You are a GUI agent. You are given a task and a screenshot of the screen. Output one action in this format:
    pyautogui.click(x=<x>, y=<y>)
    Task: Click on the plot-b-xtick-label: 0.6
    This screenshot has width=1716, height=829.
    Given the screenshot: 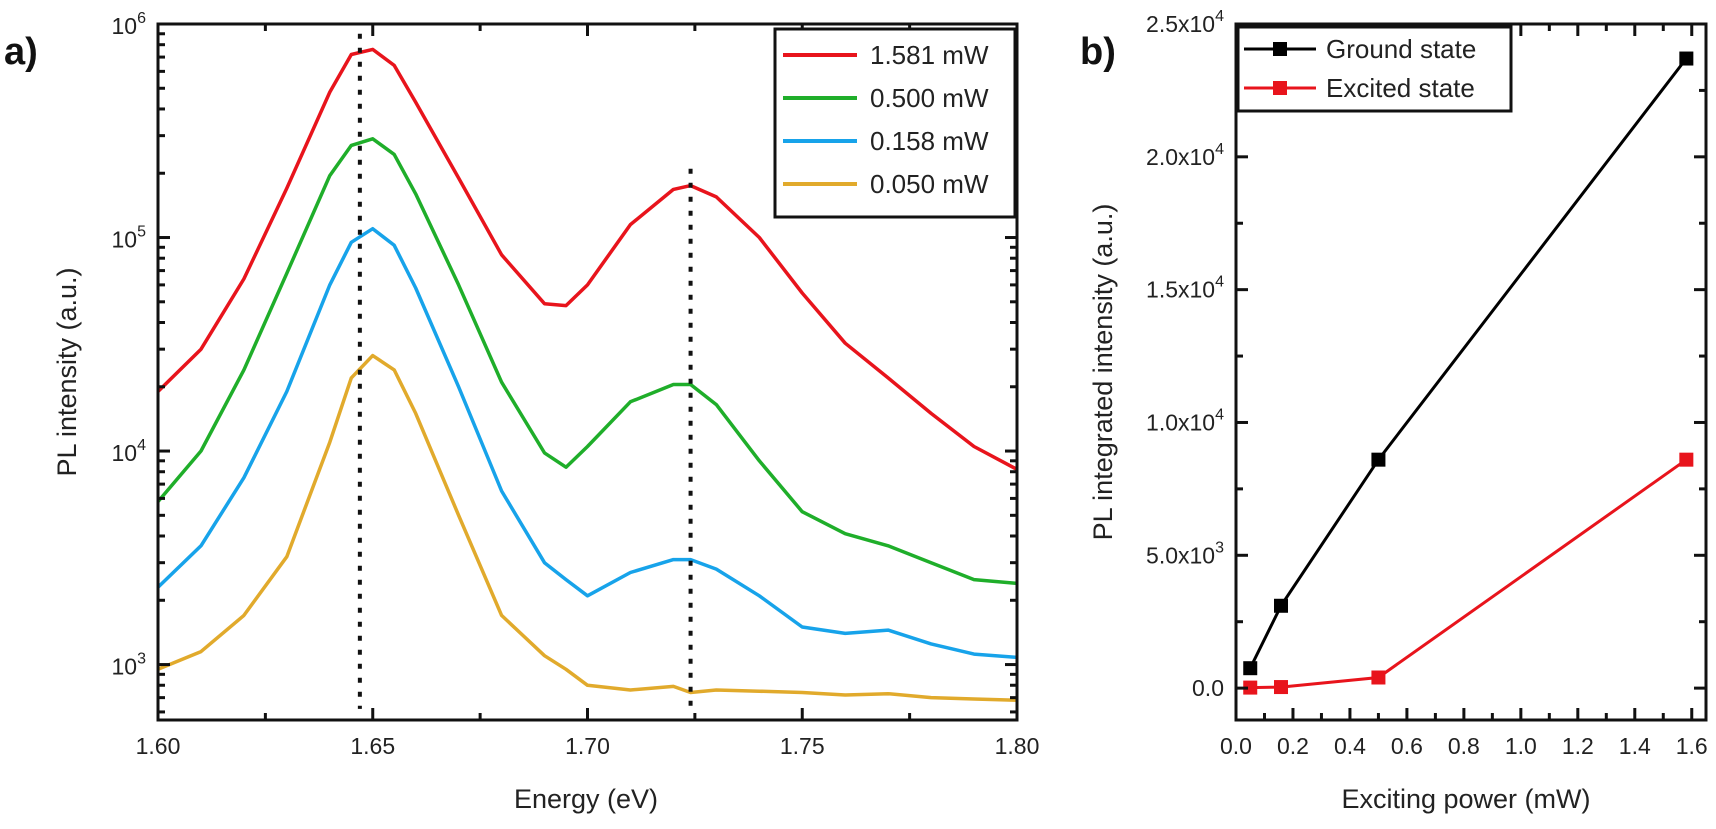 What is the action you would take?
    pyautogui.click(x=1407, y=746)
    